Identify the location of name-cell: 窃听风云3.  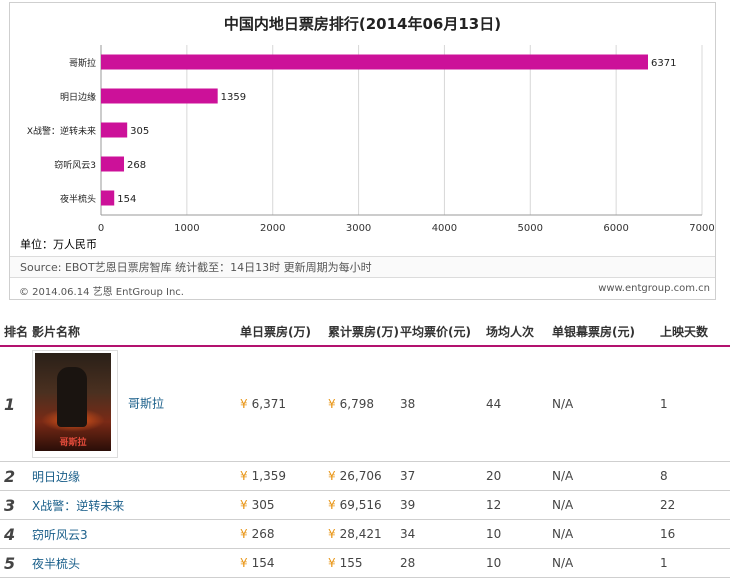
(136, 534).